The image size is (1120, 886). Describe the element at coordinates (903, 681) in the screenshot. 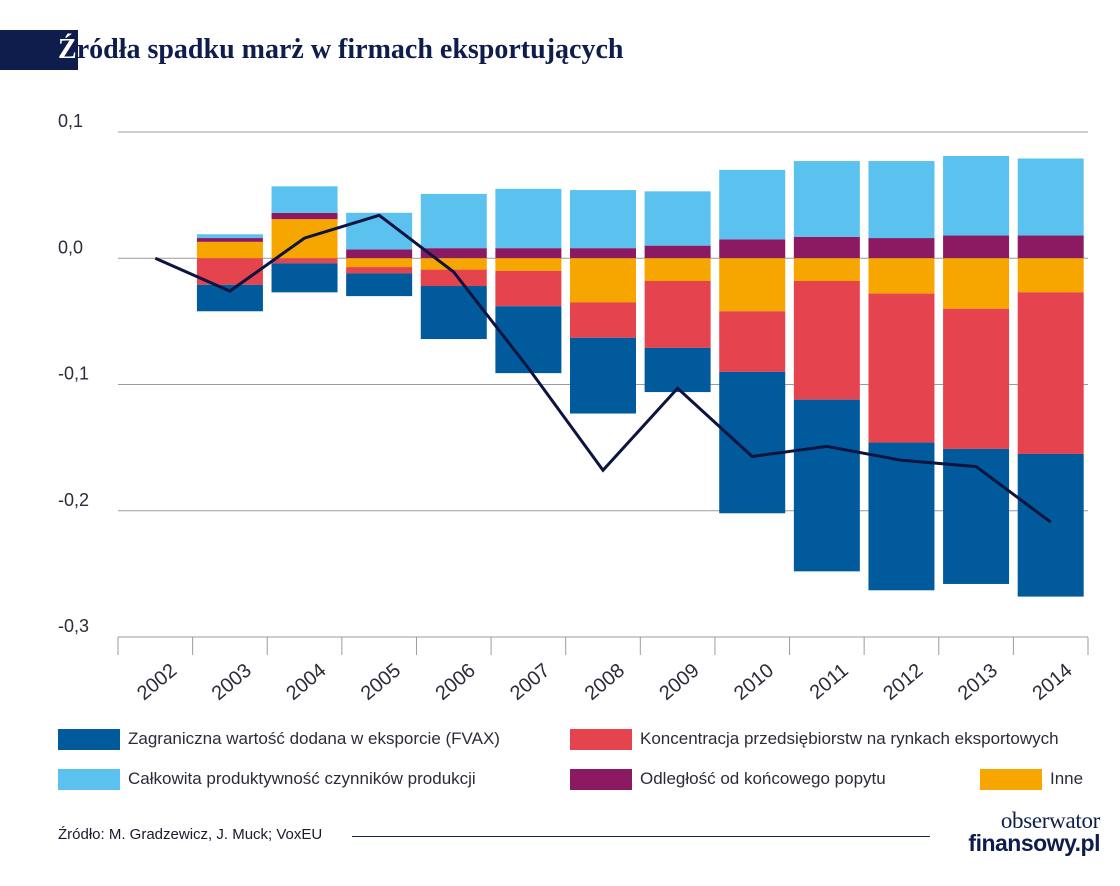

I see `x-tick-label: 2012` at that location.